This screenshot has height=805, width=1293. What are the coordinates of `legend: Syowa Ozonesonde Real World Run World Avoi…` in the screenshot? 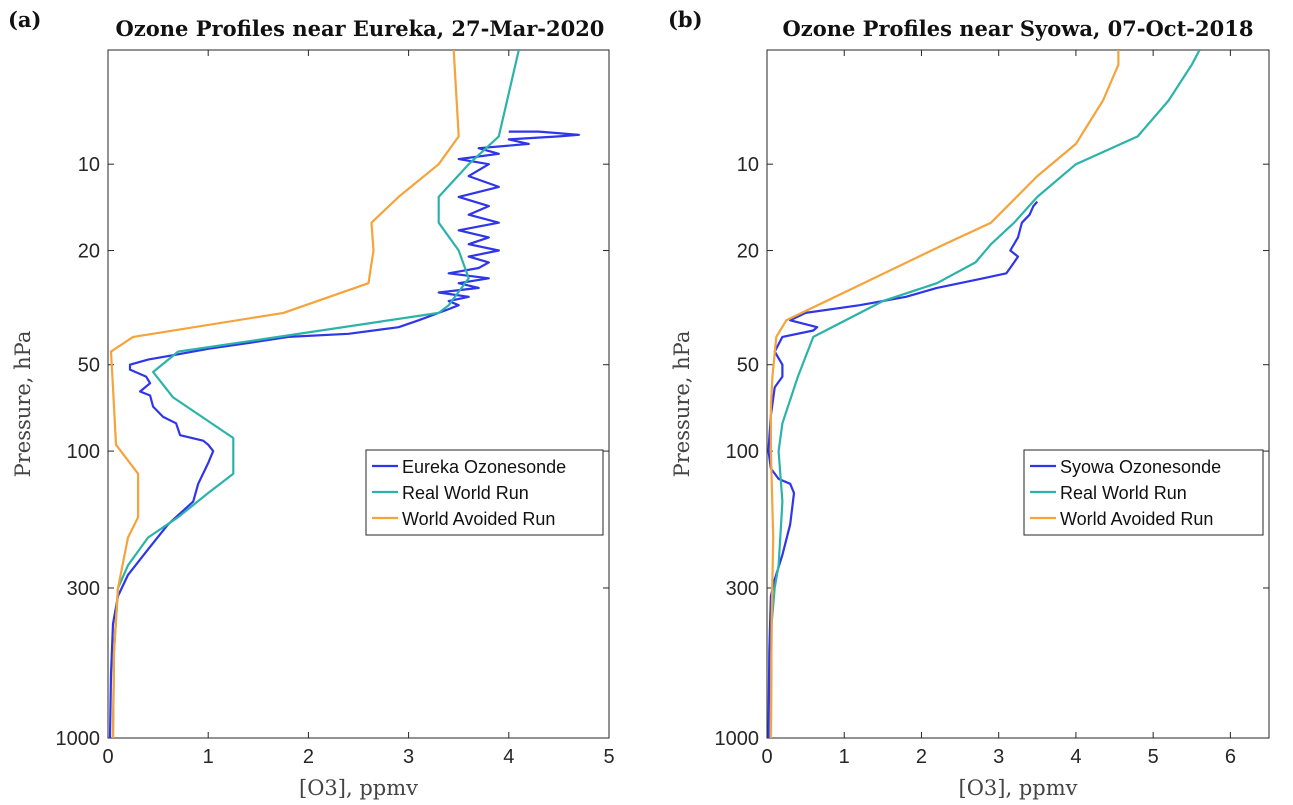 It's located at (1143, 492).